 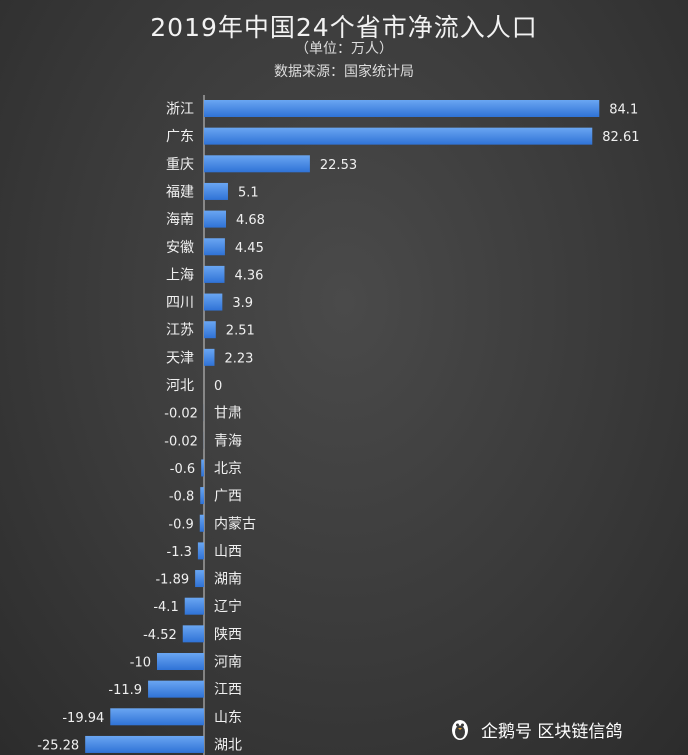 What do you see at coordinates (344, 27) in the screenshot?
I see `chart-title: 2019年中国24个省市净流入人口` at bounding box center [344, 27].